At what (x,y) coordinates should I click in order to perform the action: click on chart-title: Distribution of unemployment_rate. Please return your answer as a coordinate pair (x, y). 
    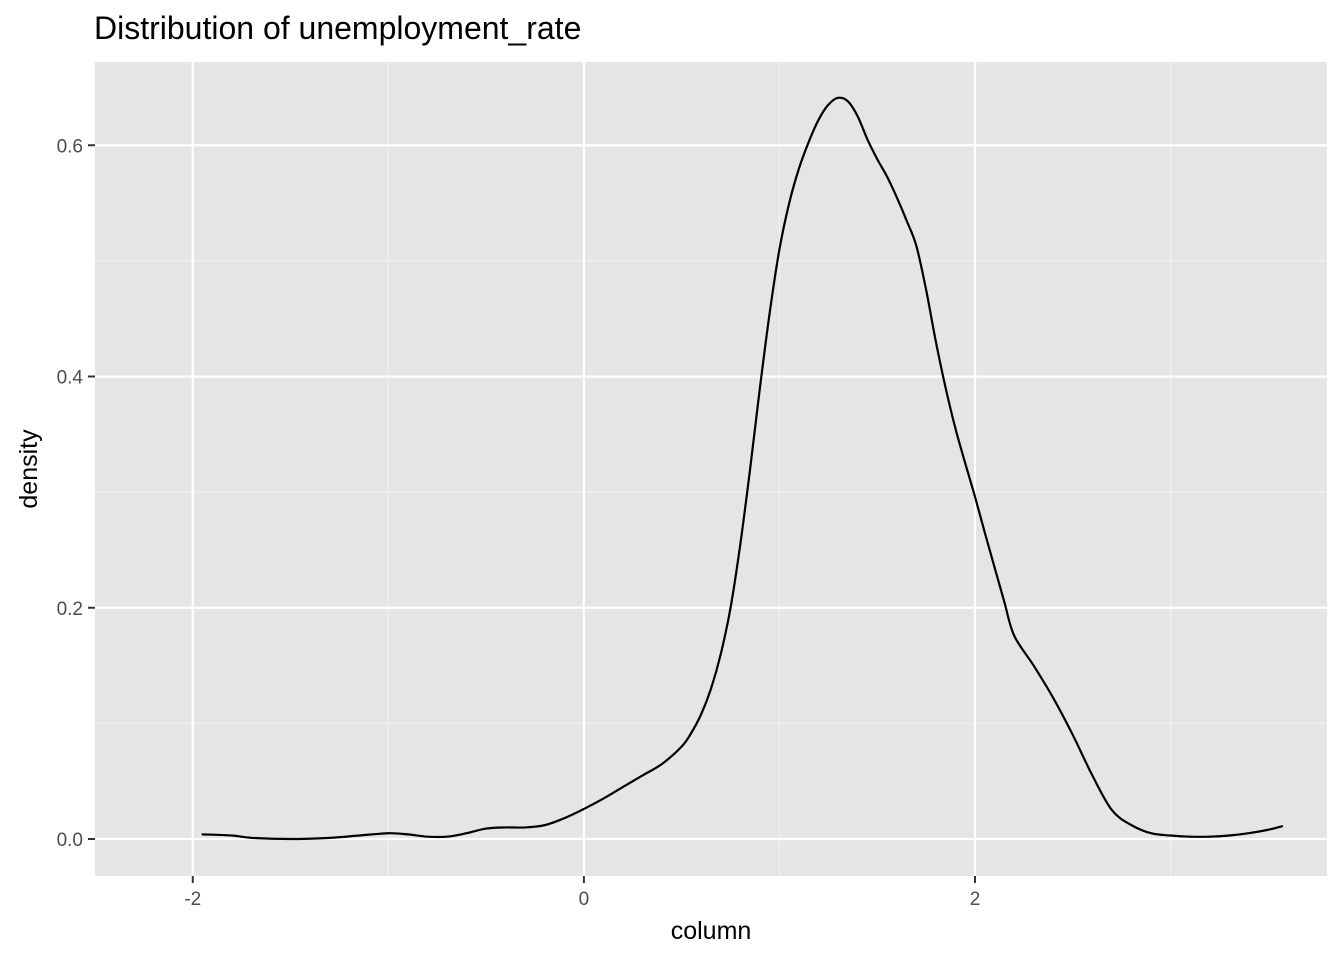
    Looking at the image, I should click on (337, 28).